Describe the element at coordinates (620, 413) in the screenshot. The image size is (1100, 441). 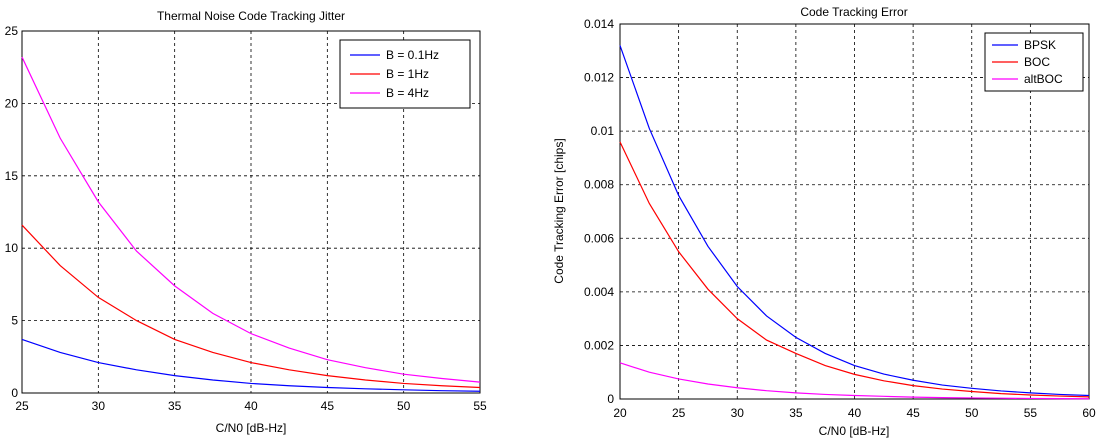
I see `x-tick-label: 20` at that location.